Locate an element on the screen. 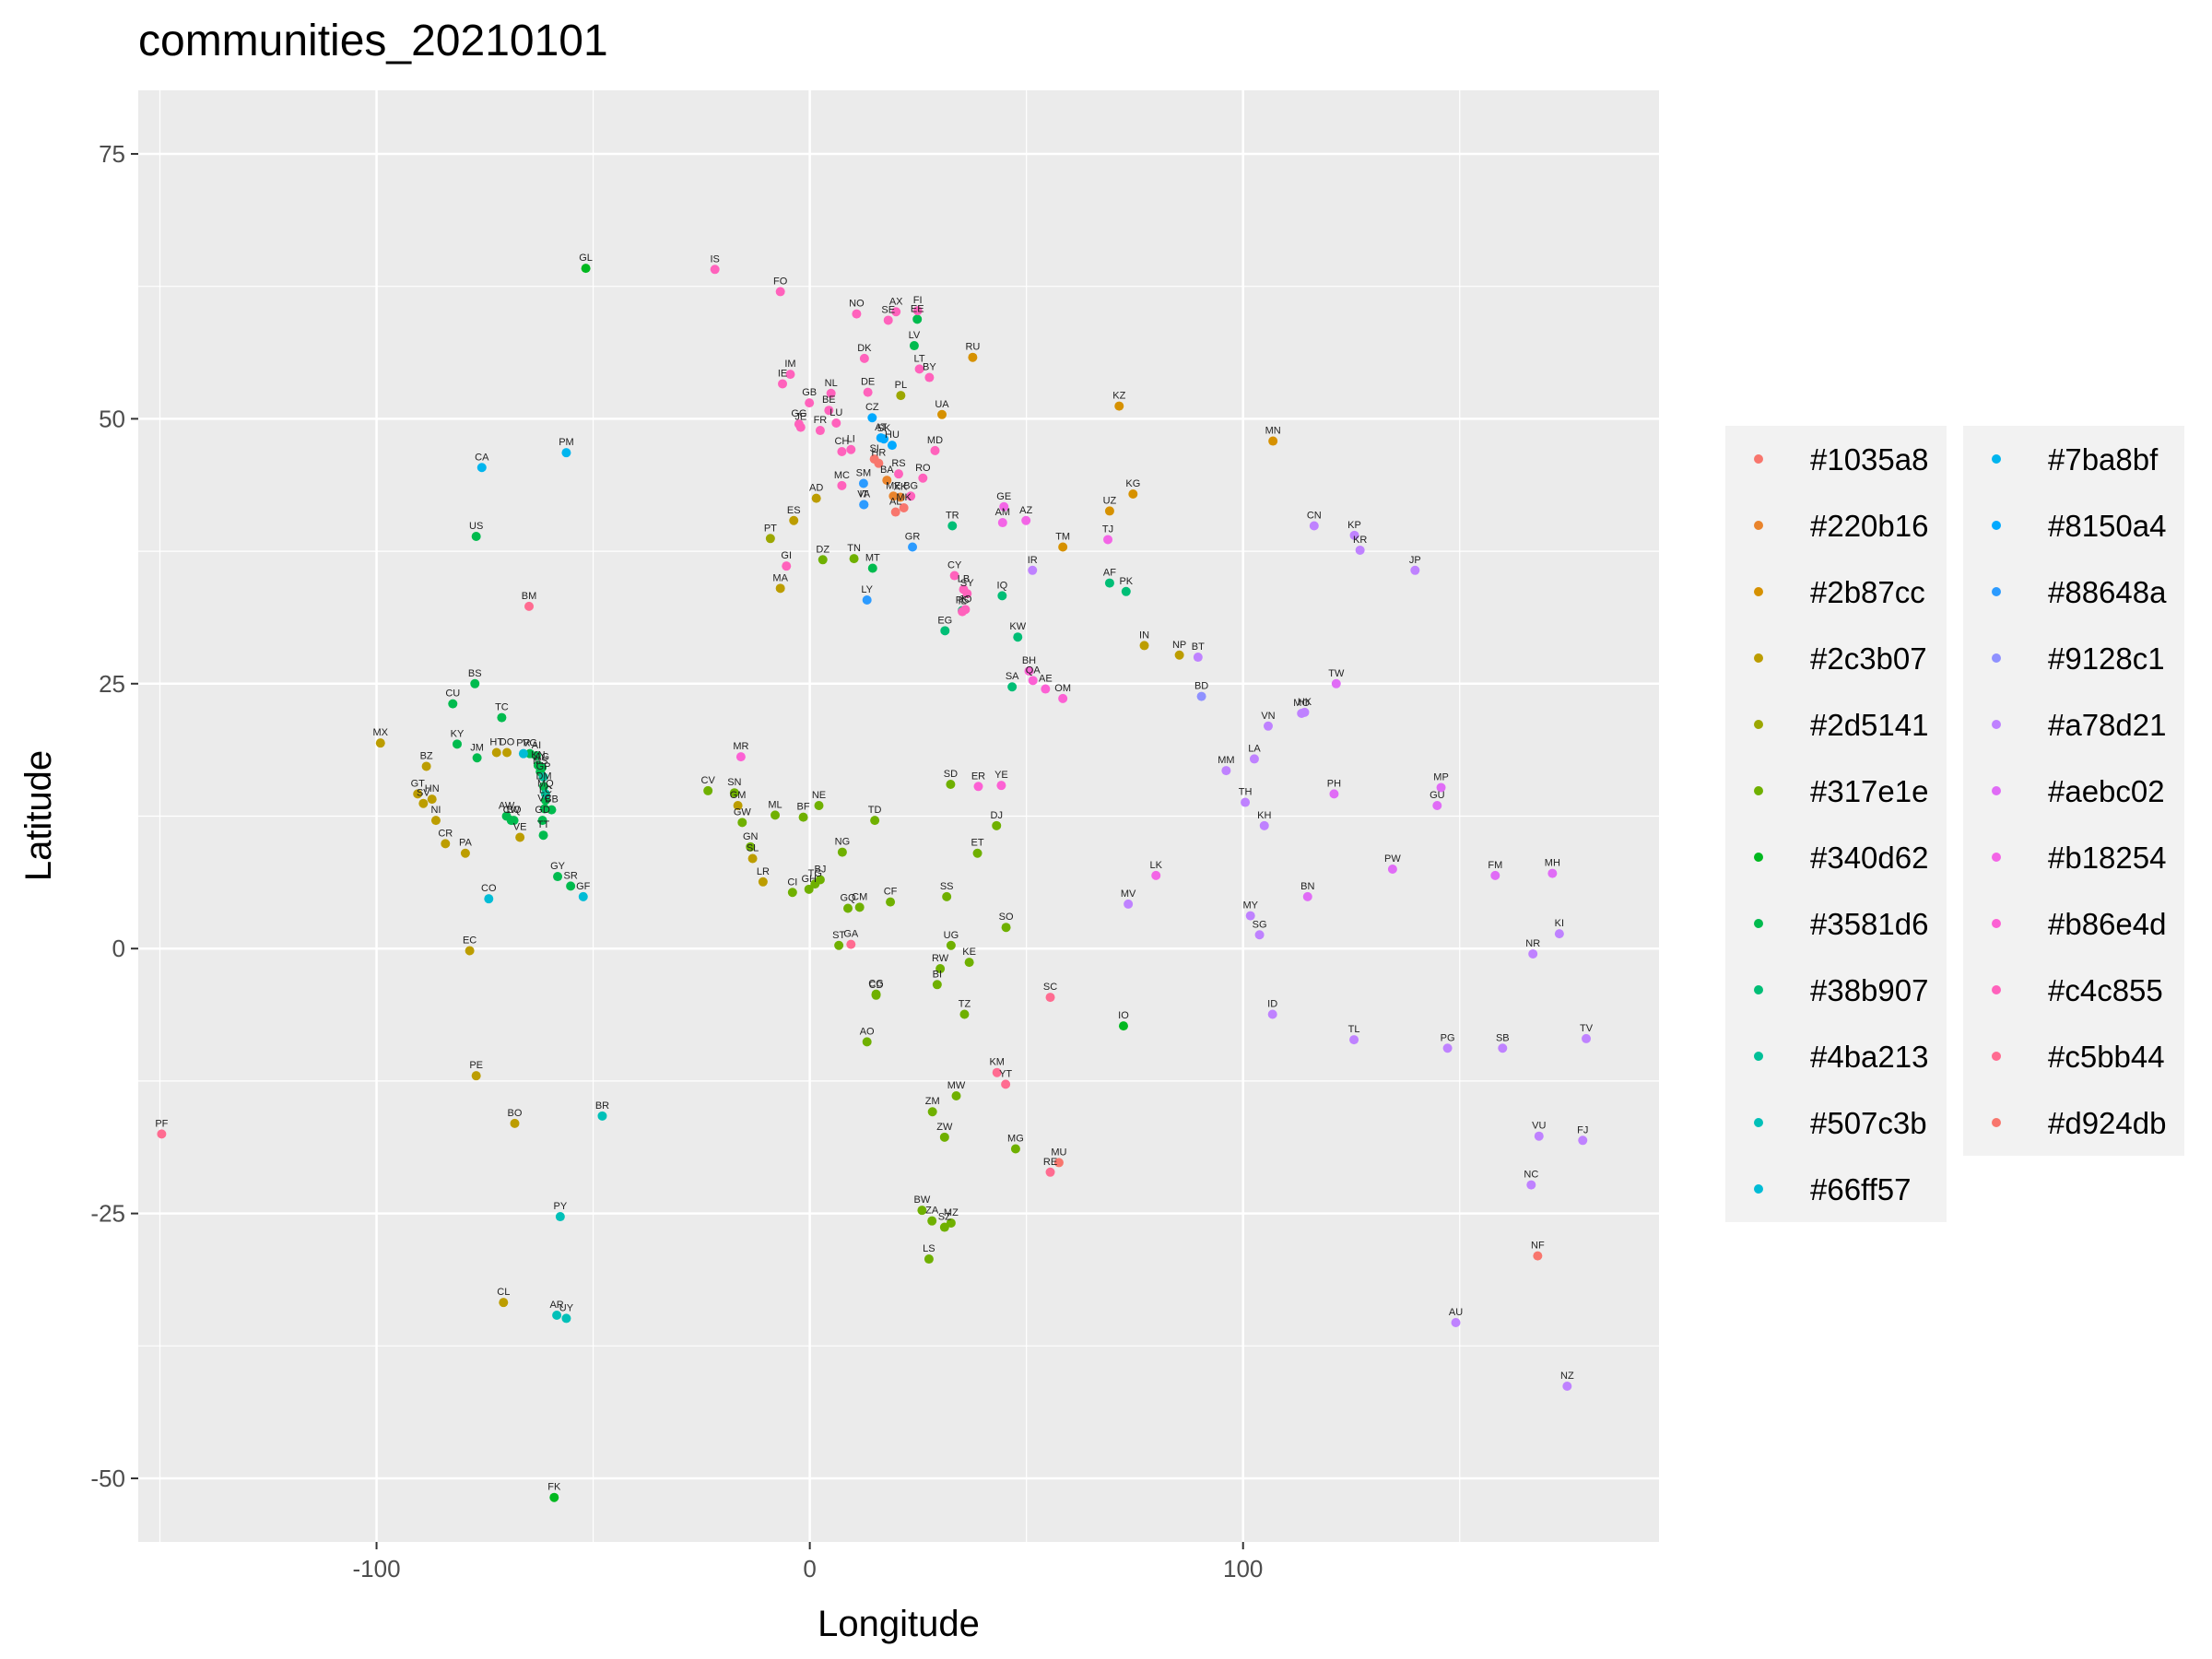 This screenshot has height=1659, width=2212. point-label: TT is located at coordinates (543, 824).